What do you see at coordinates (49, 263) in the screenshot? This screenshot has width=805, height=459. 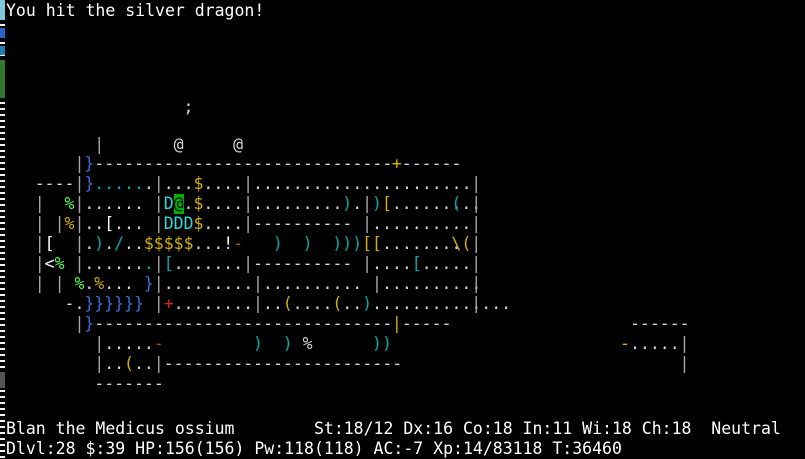 I see `map-glyph-run: <` at bounding box center [49, 263].